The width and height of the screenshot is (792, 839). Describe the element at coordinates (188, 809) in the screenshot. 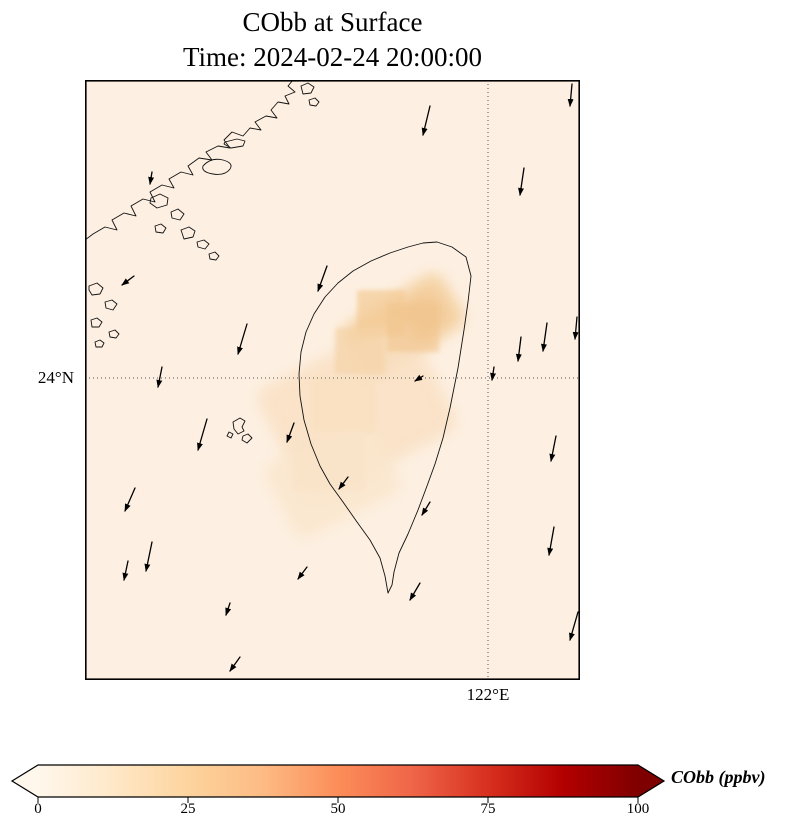

I see `colorbar-tick-label: 25` at that location.